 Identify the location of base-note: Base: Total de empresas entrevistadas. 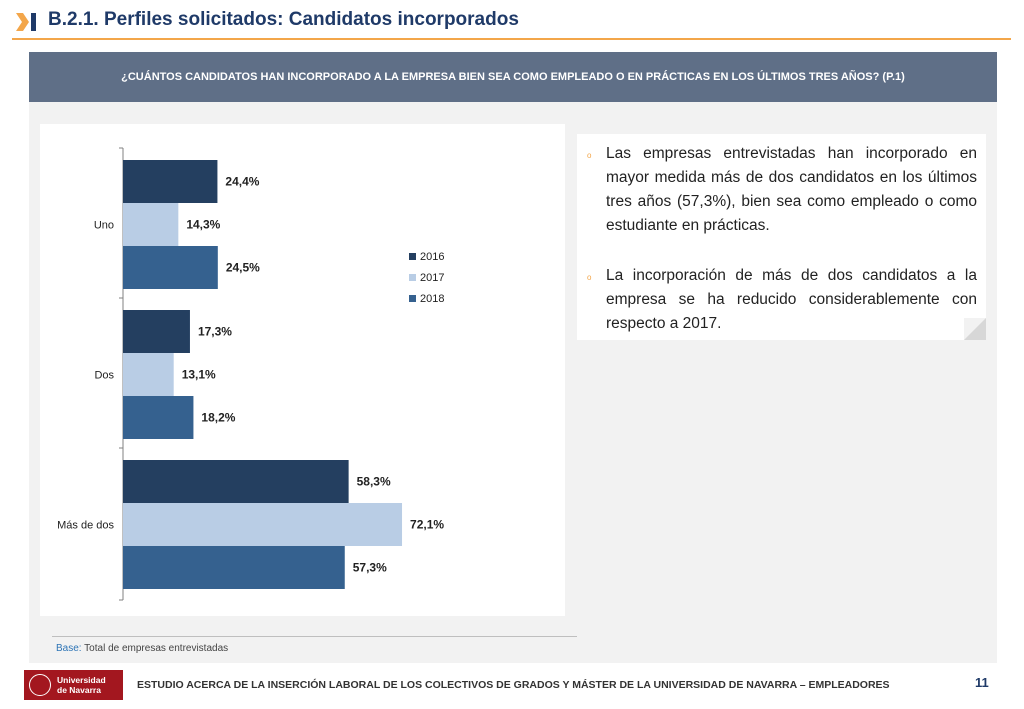
(142, 648).